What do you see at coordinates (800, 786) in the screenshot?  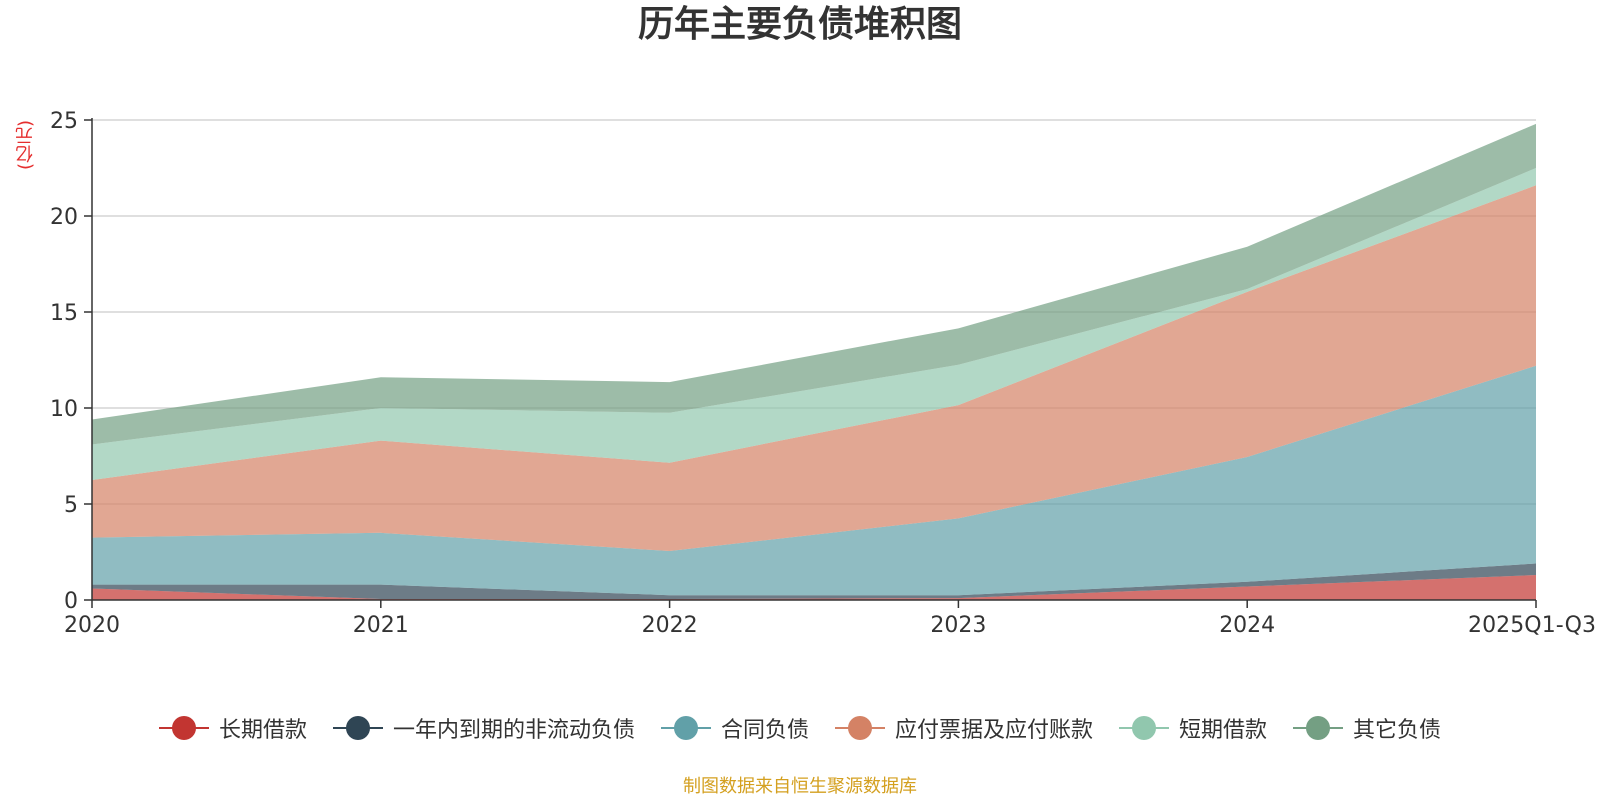 I see `data-source-note: 制图数据来自恒生聚源数据库` at bounding box center [800, 786].